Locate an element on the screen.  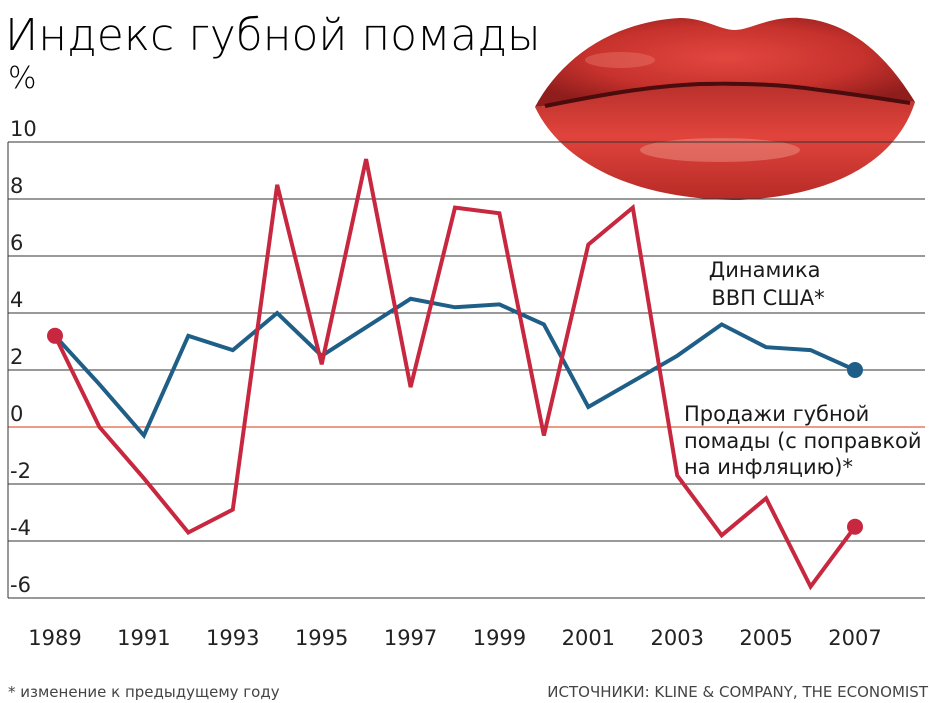
x-tick-label: 1999 is located at coordinates (499, 638).